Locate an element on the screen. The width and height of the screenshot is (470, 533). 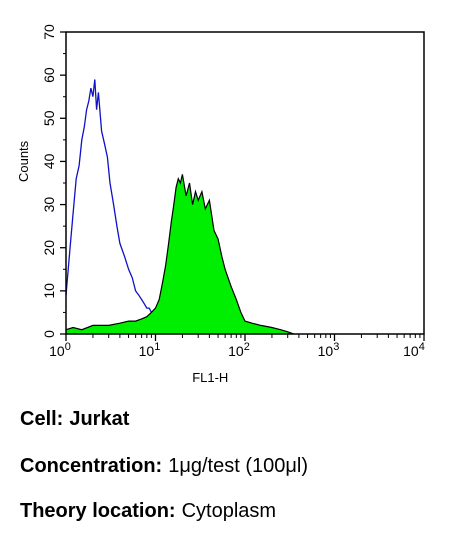
cell-label: Cell: is located at coordinates (42, 419).